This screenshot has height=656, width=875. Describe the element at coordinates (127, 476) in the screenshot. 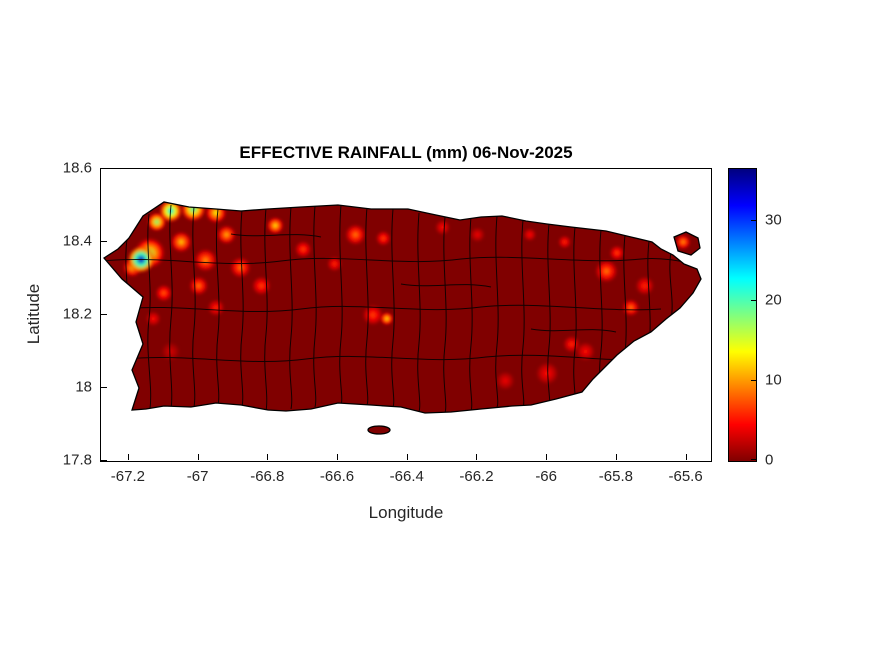

I see `x-tick-label: -67.2` at that location.